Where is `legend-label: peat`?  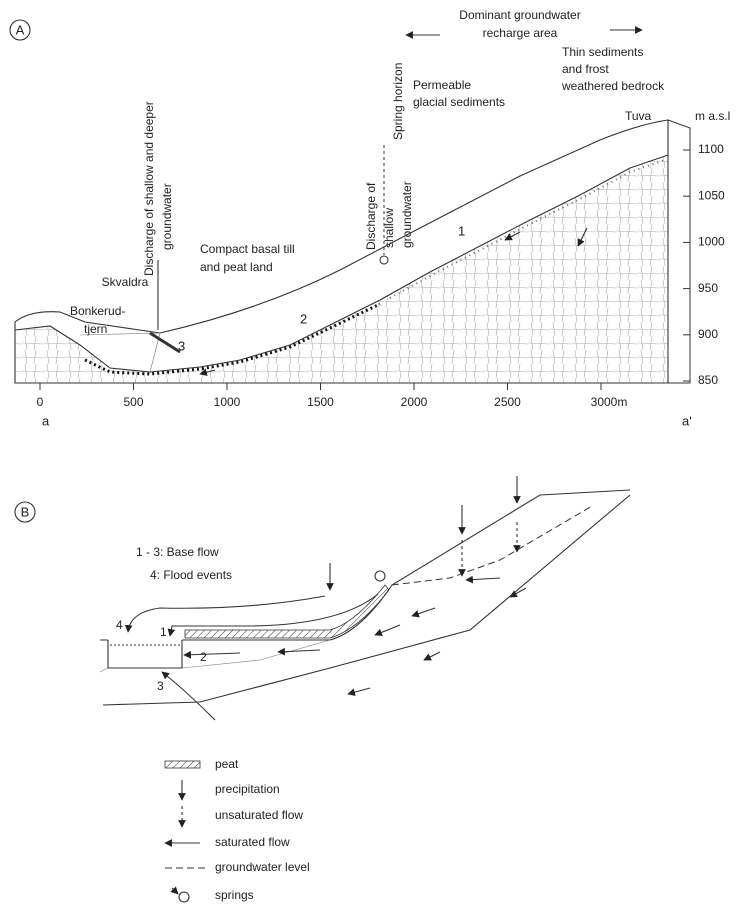
legend-label: peat is located at coordinates (227, 764).